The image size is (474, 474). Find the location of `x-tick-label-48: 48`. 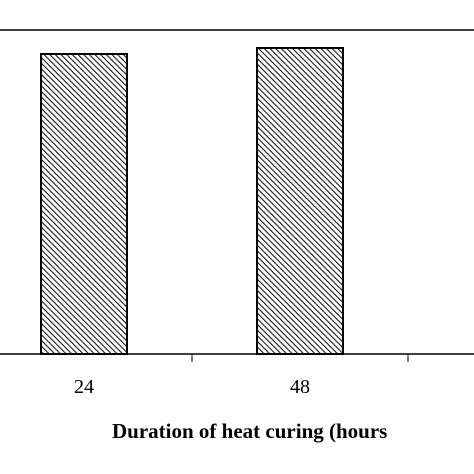

x-tick-label-48: 48 is located at coordinates (300, 387).